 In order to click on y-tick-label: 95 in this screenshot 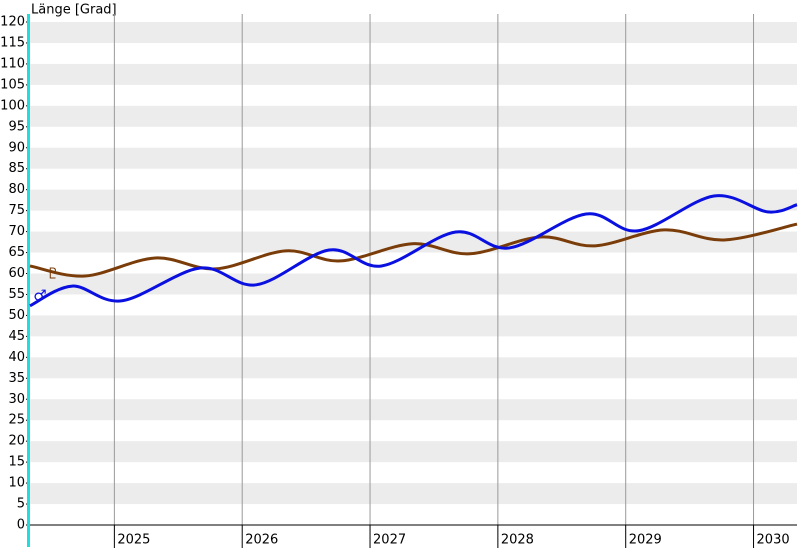, I will do `click(16, 126)`.